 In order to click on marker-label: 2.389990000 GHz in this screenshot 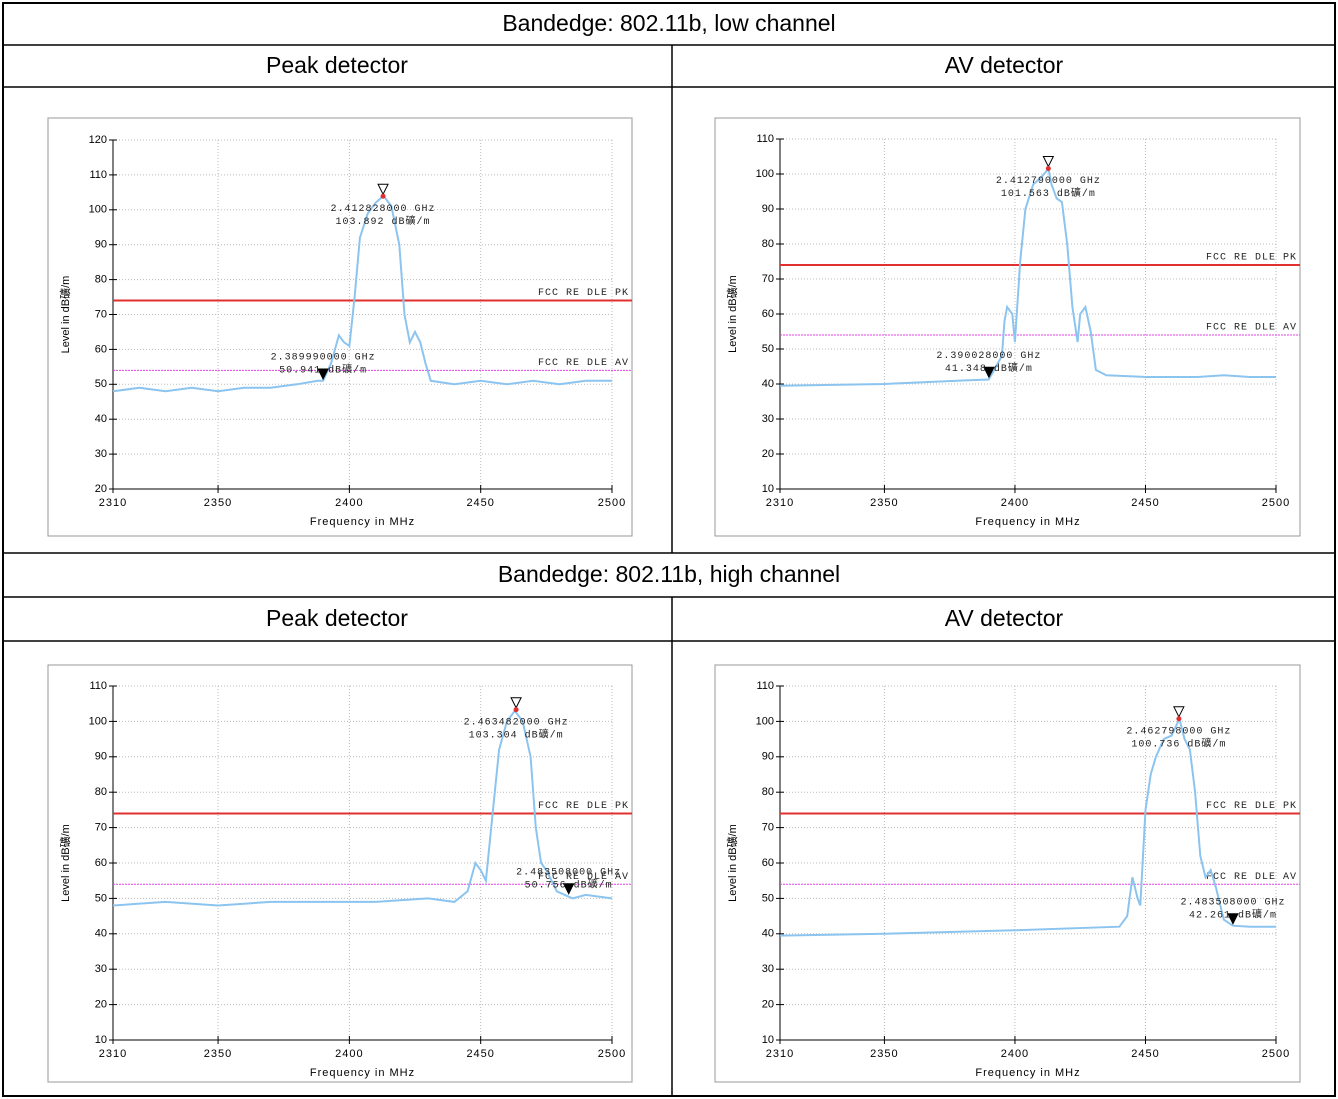, I will do `click(323, 358)`.